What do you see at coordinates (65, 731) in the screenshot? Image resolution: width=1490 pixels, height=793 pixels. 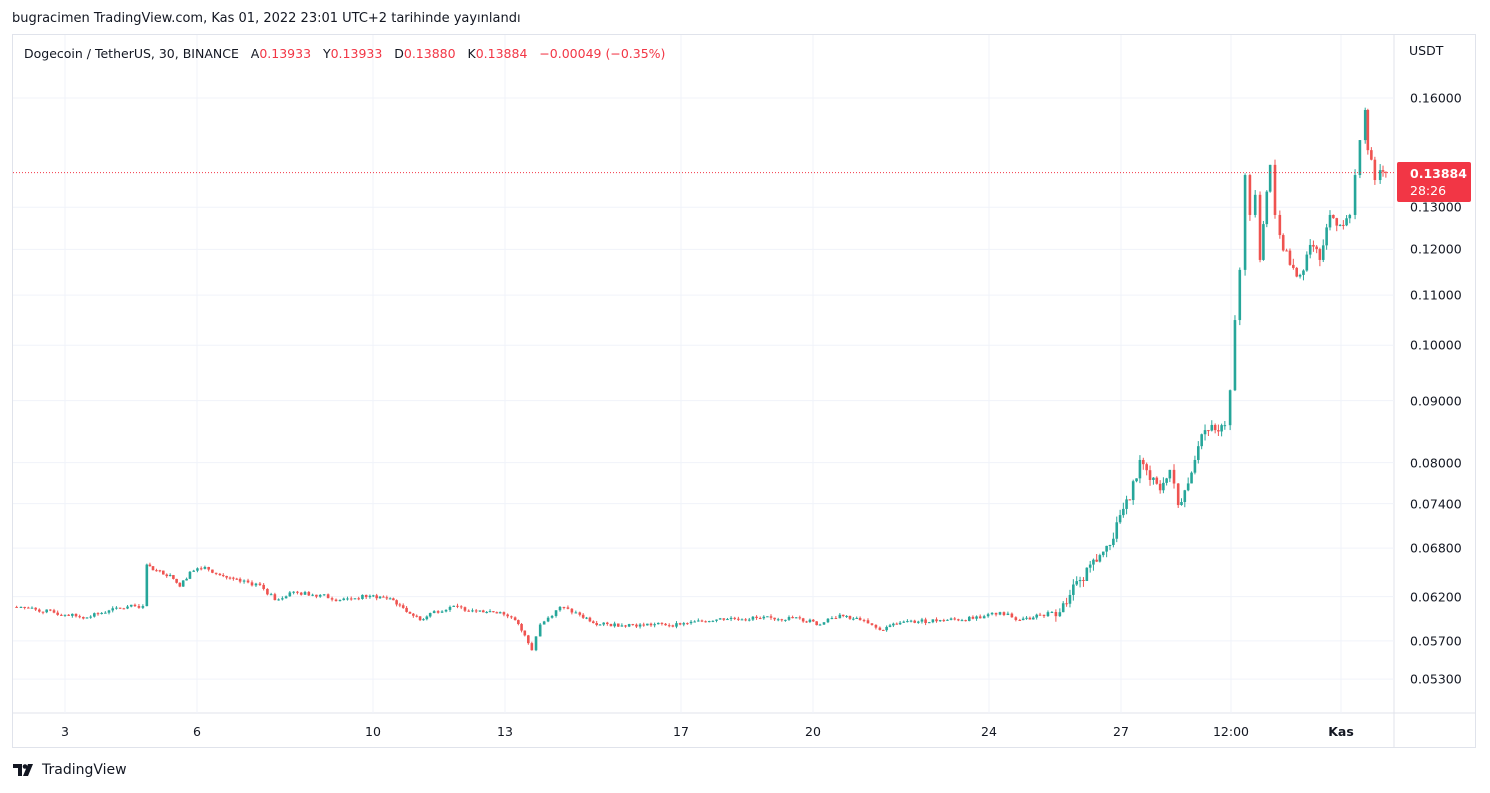 I see `time-tick-label: 3` at bounding box center [65, 731].